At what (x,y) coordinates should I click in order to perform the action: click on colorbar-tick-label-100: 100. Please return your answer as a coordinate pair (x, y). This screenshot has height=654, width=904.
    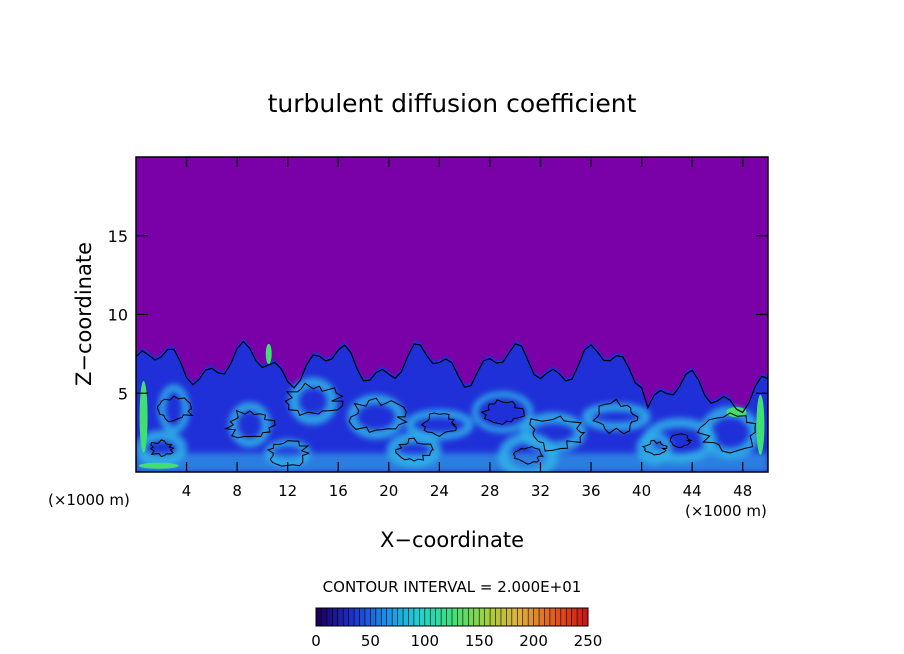
    Looking at the image, I should click on (424, 641).